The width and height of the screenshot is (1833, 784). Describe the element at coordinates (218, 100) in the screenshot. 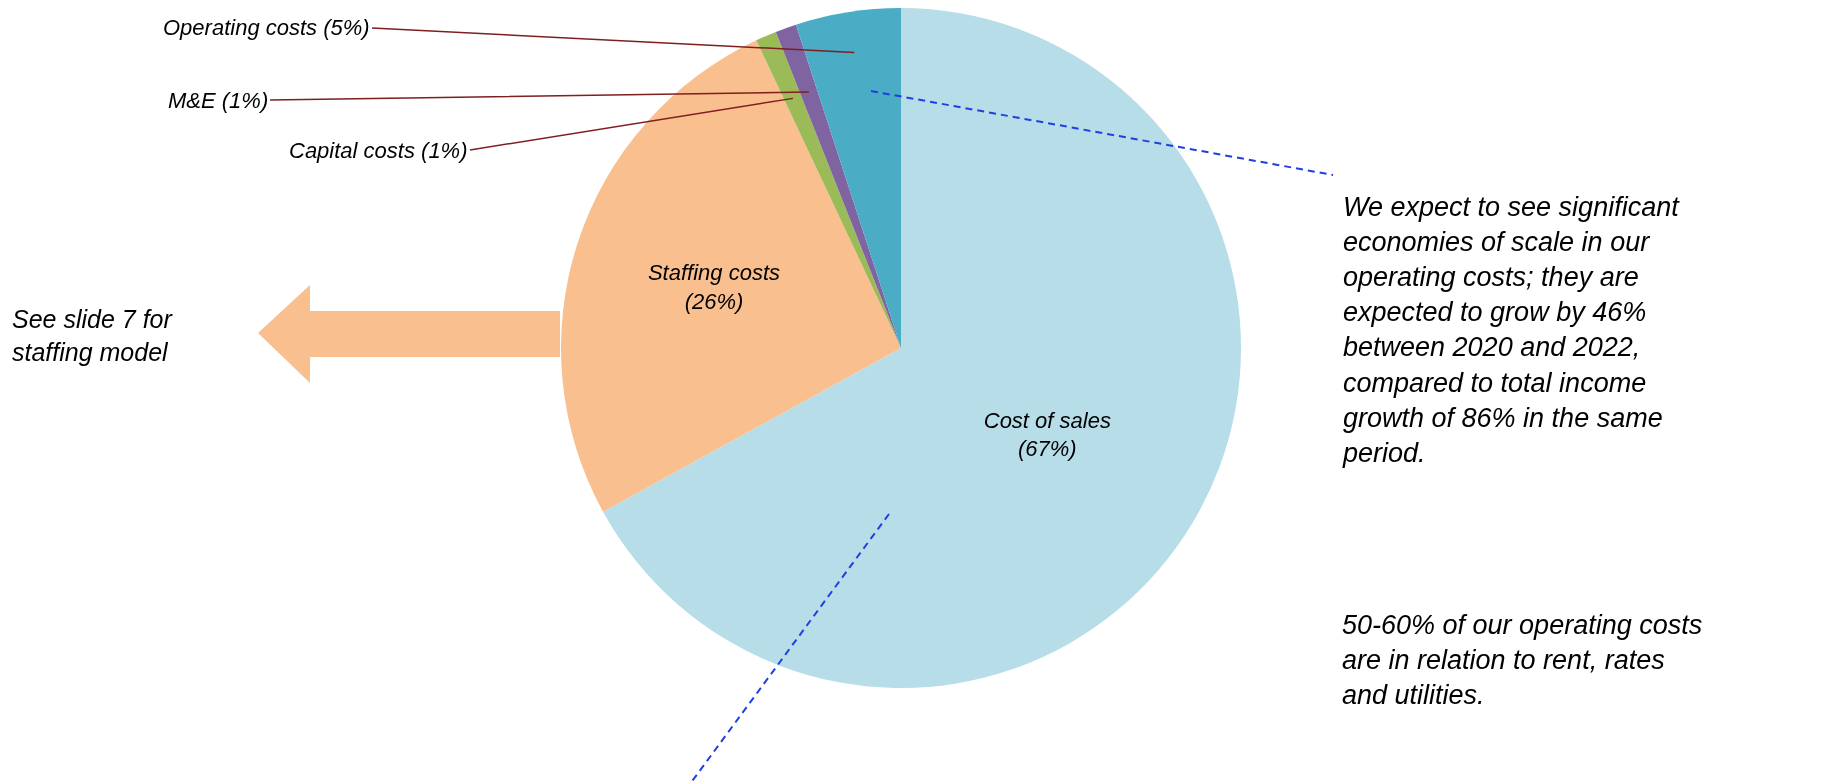

I see `slice-label: M&E (1%)` at that location.